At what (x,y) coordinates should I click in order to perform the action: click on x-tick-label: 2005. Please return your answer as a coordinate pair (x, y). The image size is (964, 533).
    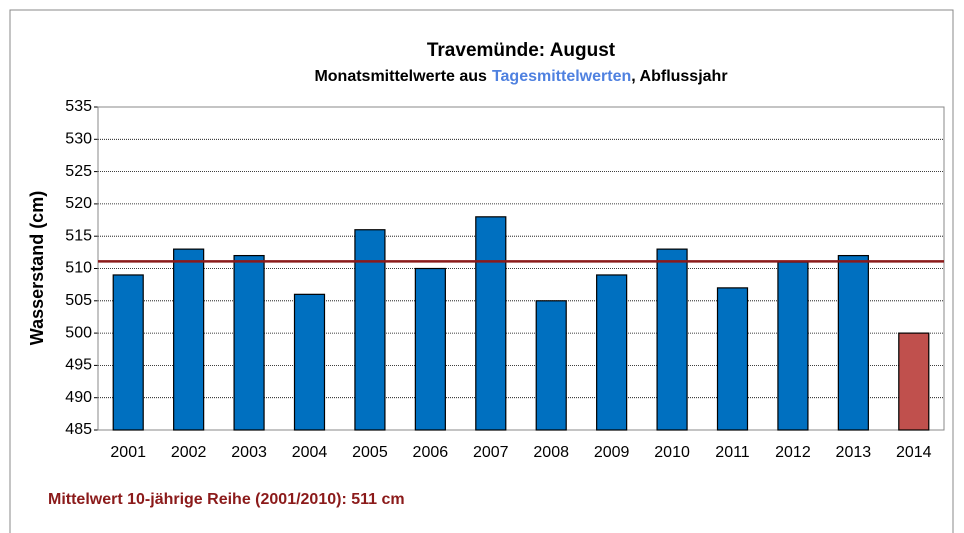
    Looking at the image, I should click on (370, 452).